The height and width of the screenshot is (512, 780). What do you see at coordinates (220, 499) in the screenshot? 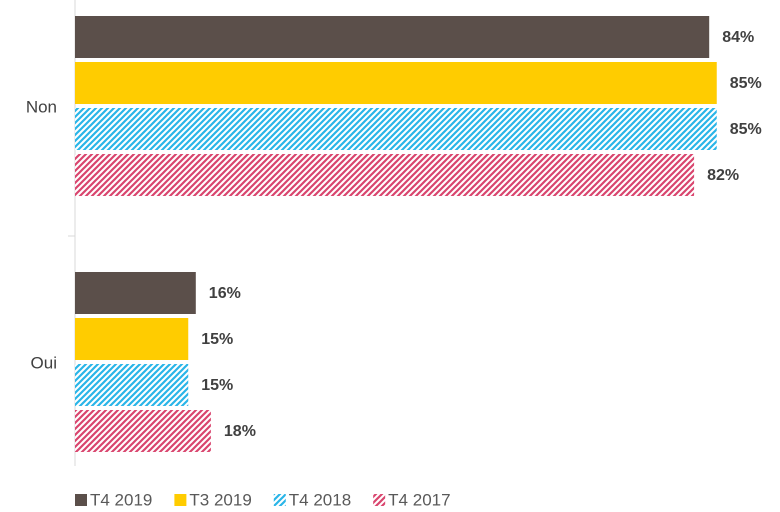
I see `legend-label: T3 2019` at bounding box center [220, 499].